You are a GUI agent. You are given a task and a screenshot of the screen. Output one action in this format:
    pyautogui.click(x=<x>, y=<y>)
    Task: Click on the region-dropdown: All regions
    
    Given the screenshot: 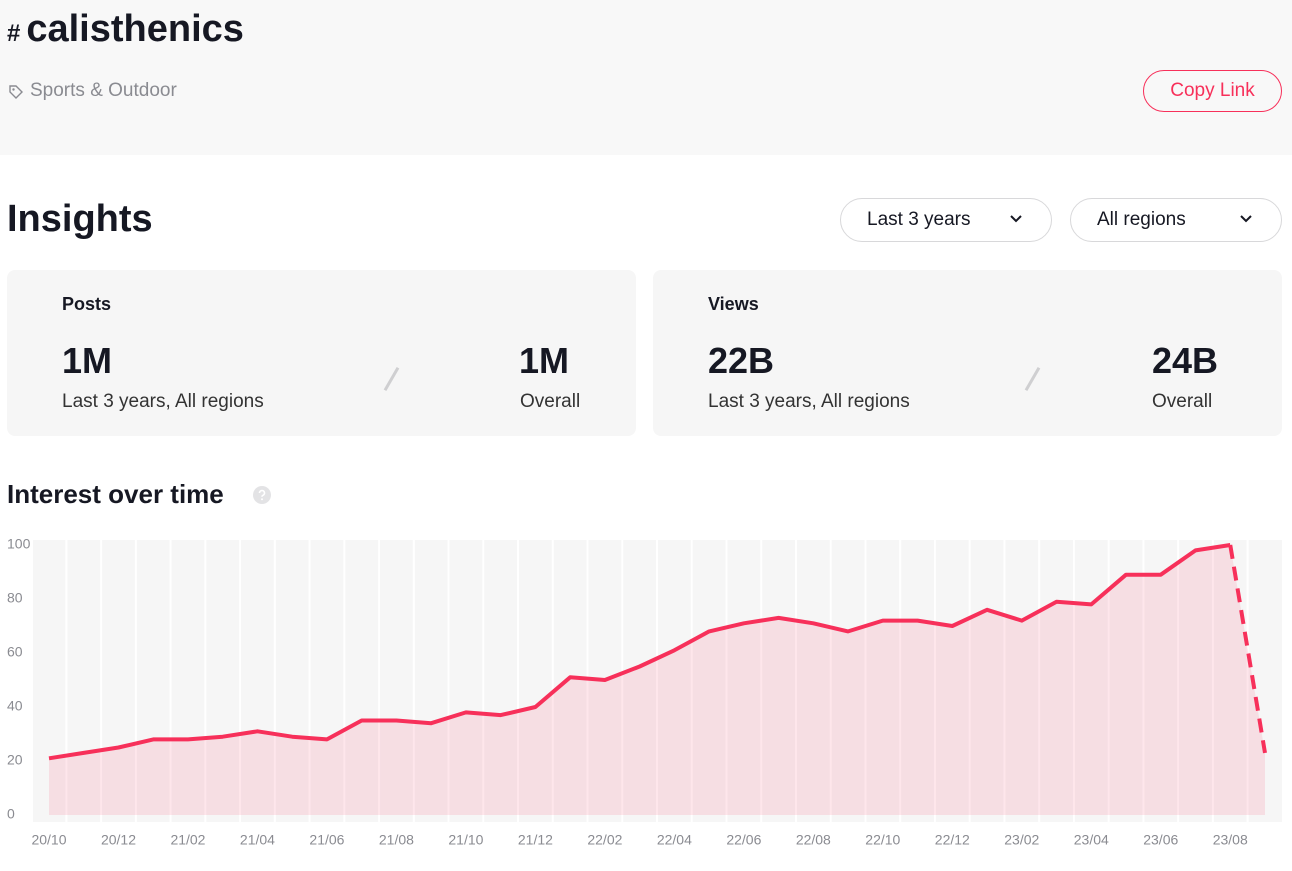 What is the action you would take?
    pyautogui.click(x=1176, y=220)
    